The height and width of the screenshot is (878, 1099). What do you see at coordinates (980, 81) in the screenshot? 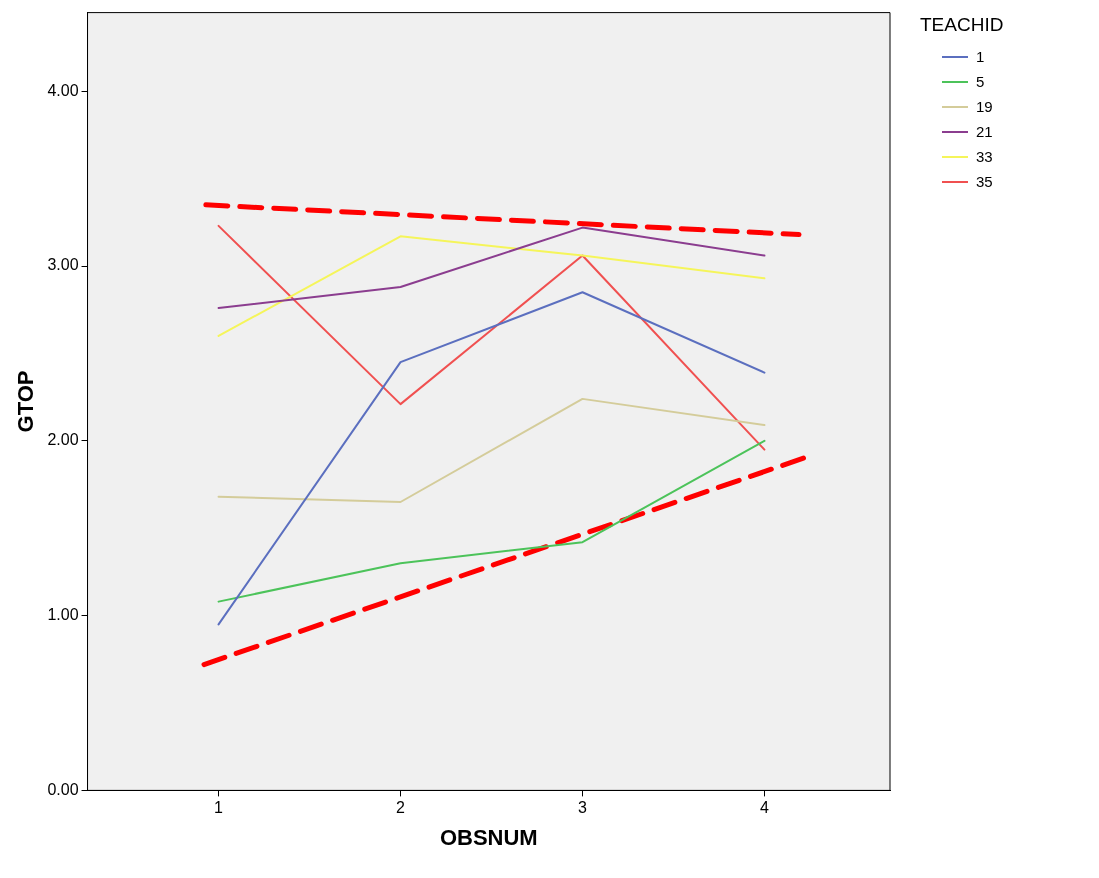
I see `legend-label: 5` at bounding box center [980, 81].